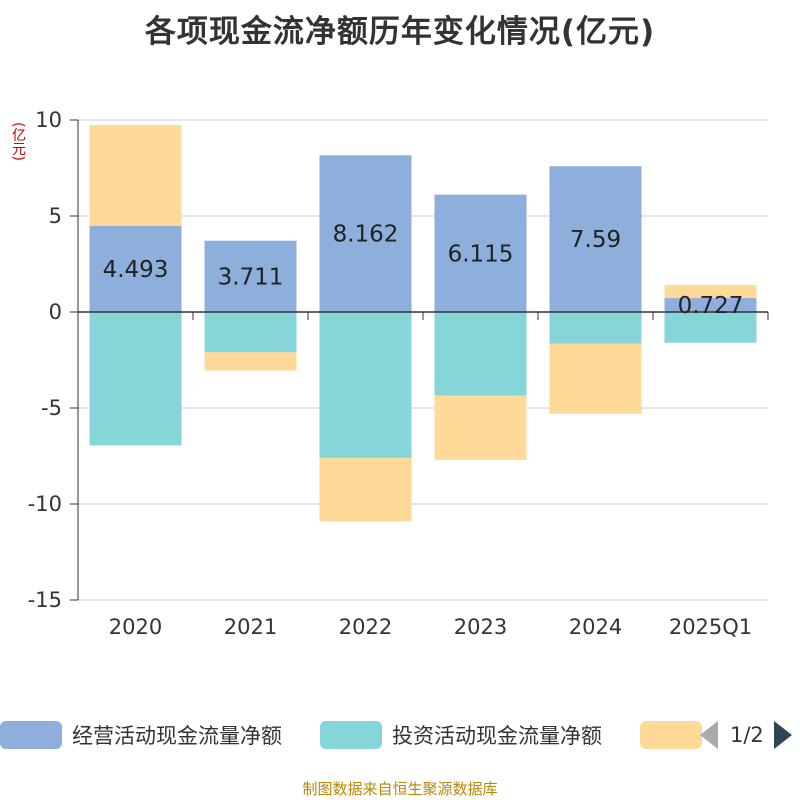  What do you see at coordinates (31, 735) in the screenshot?
I see `legend-swatch-operating` at bounding box center [31, 735].